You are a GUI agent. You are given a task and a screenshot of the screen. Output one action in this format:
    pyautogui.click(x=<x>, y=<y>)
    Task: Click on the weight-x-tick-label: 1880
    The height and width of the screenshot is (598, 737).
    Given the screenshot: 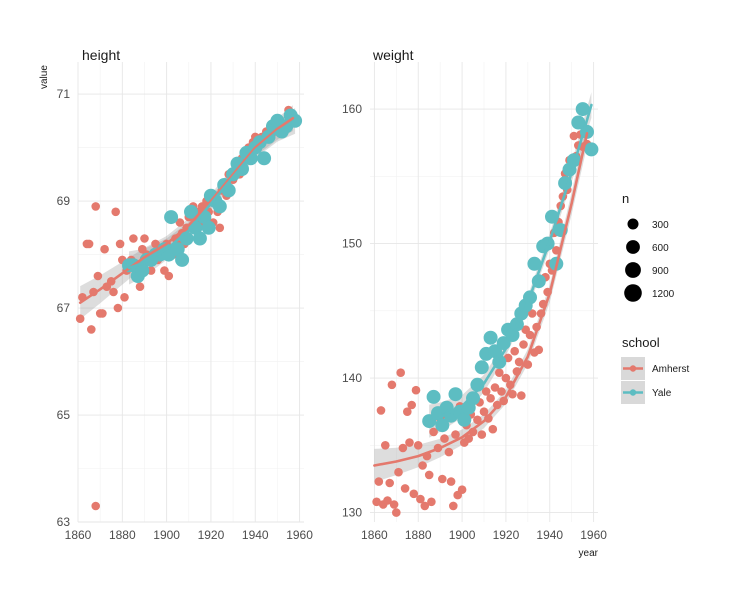 What is the action you would take?
    pyautogui.click(x=418, y=535)
    